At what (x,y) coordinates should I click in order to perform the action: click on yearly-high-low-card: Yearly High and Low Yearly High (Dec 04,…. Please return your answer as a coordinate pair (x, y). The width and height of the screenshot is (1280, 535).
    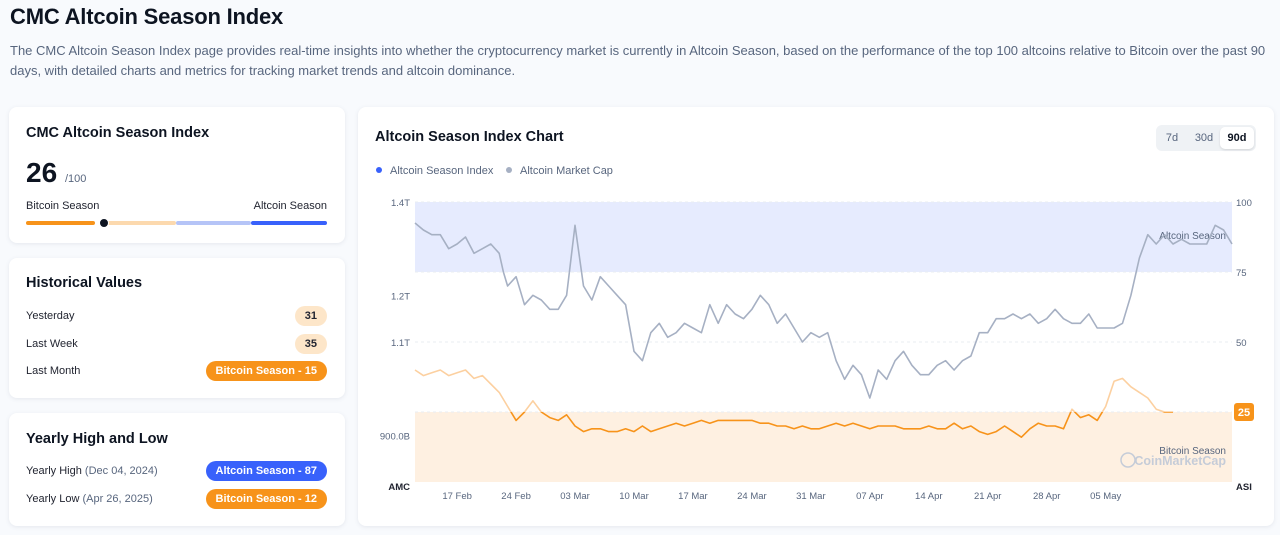
    Looking at the image, I should click on (177, 469).